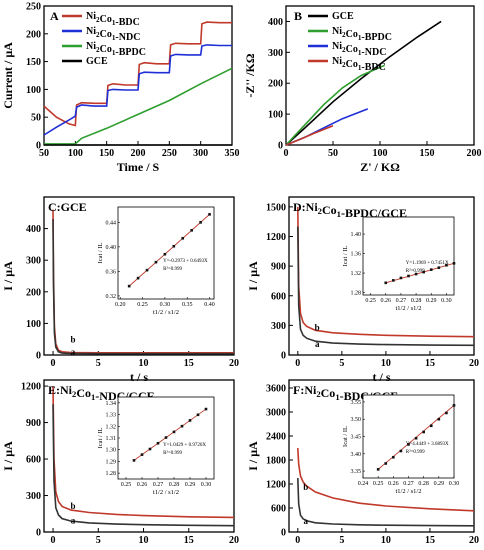  I want to click on y-tick-label: 1800, so click(276, 461).